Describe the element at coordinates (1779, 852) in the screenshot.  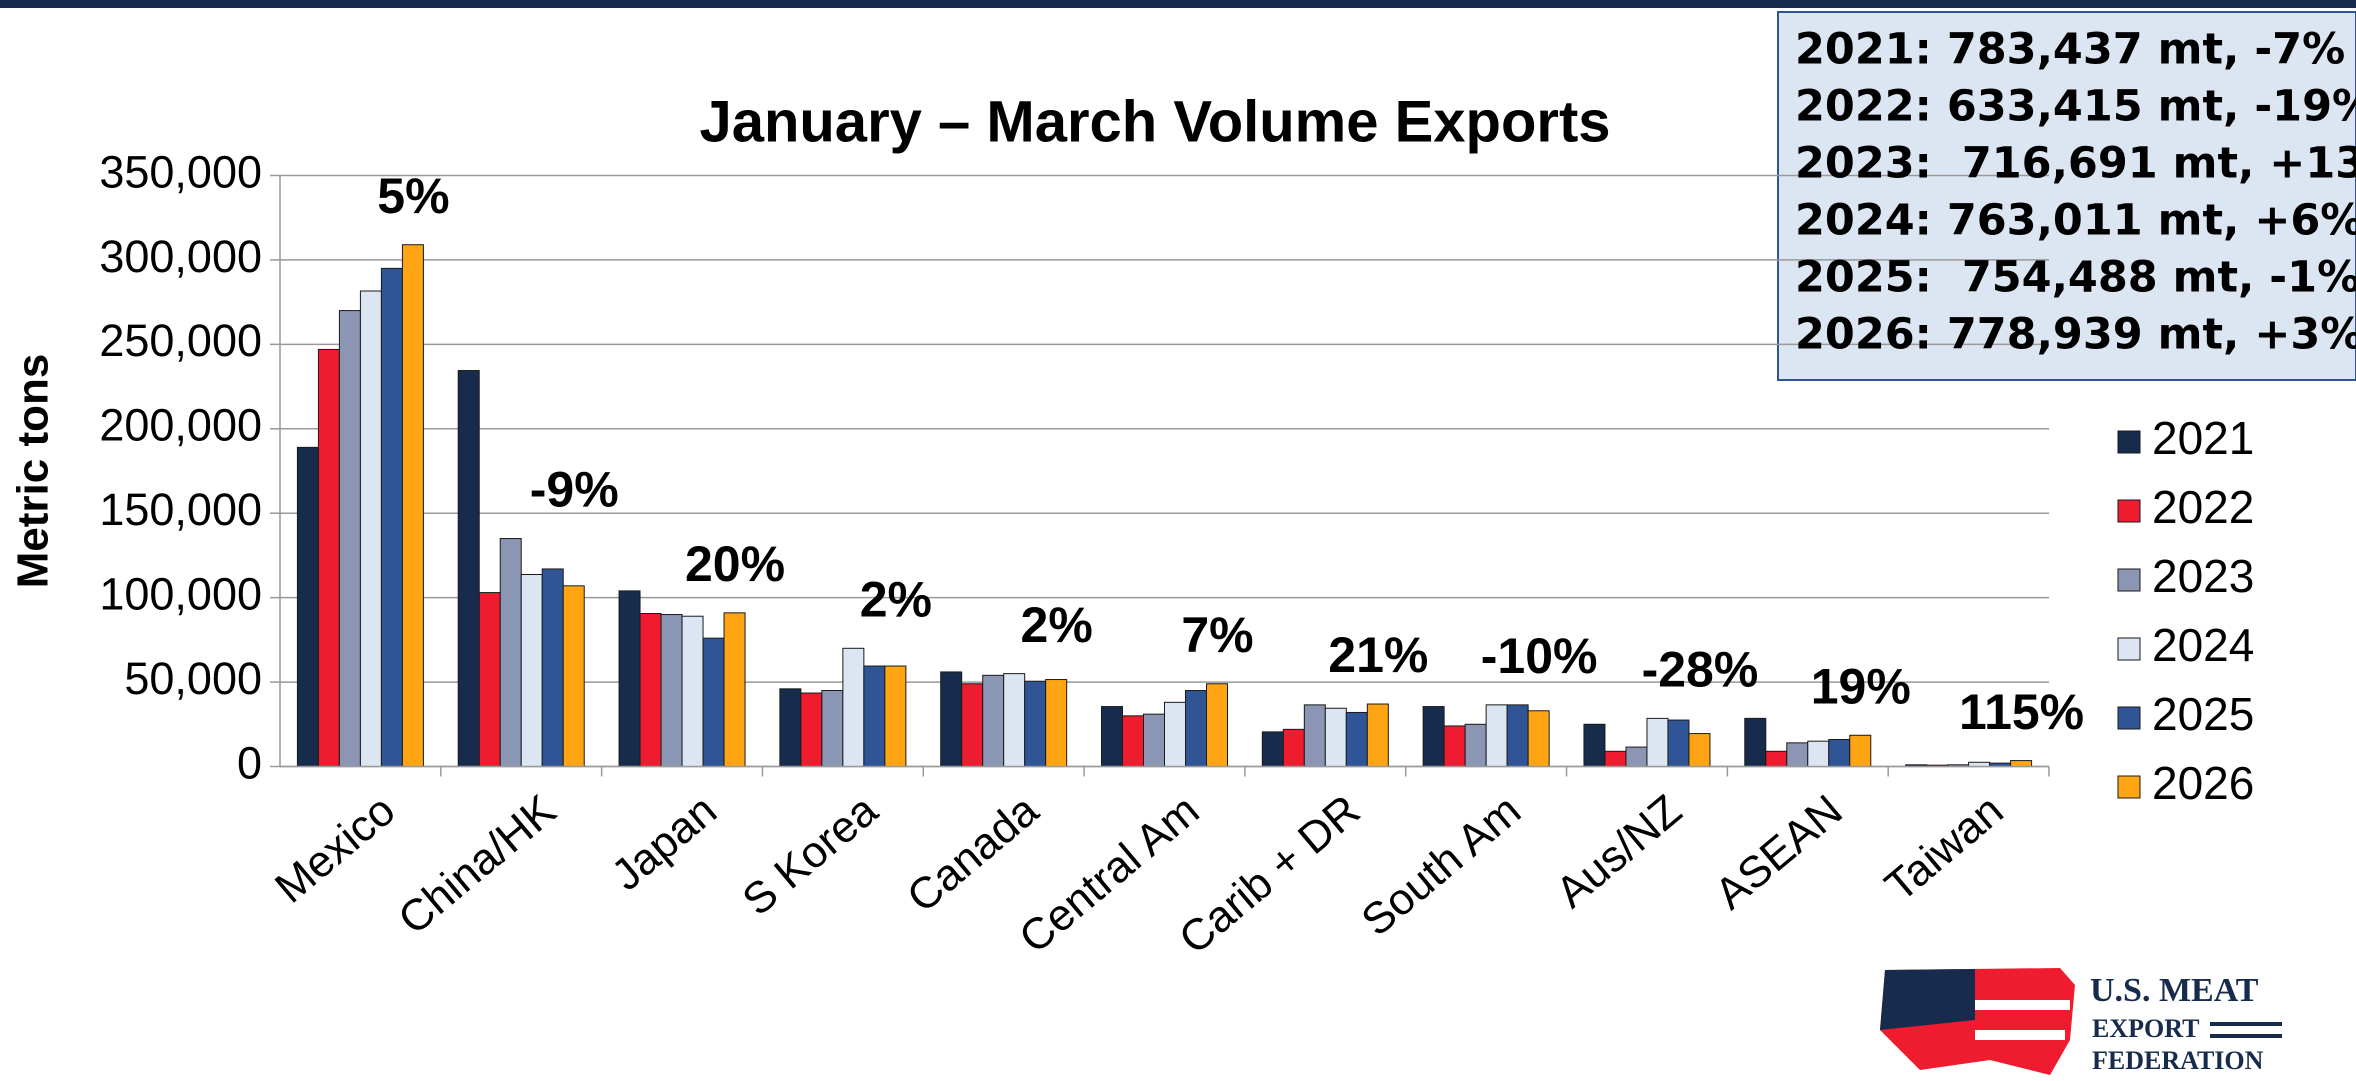
I see `x-tick-label: ASEAN` at that location.